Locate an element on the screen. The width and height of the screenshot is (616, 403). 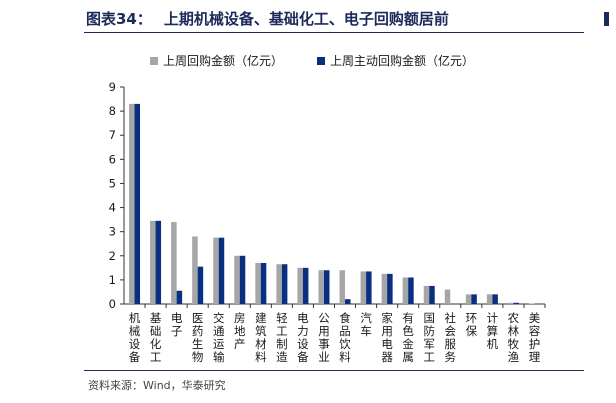
x-tick-label: 电子 is located at coordinates (177, 324).